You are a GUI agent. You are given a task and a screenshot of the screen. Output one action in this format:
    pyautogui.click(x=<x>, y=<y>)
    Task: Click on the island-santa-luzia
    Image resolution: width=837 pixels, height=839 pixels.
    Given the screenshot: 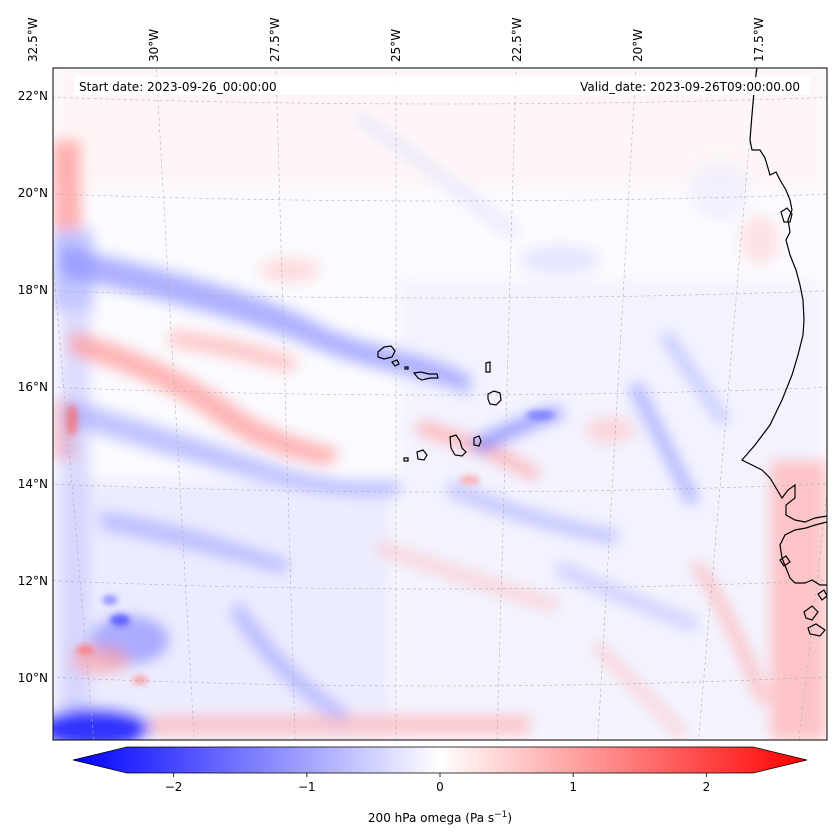 What is the action you would take?
    pyautogui.click(x=406, y=368)
    